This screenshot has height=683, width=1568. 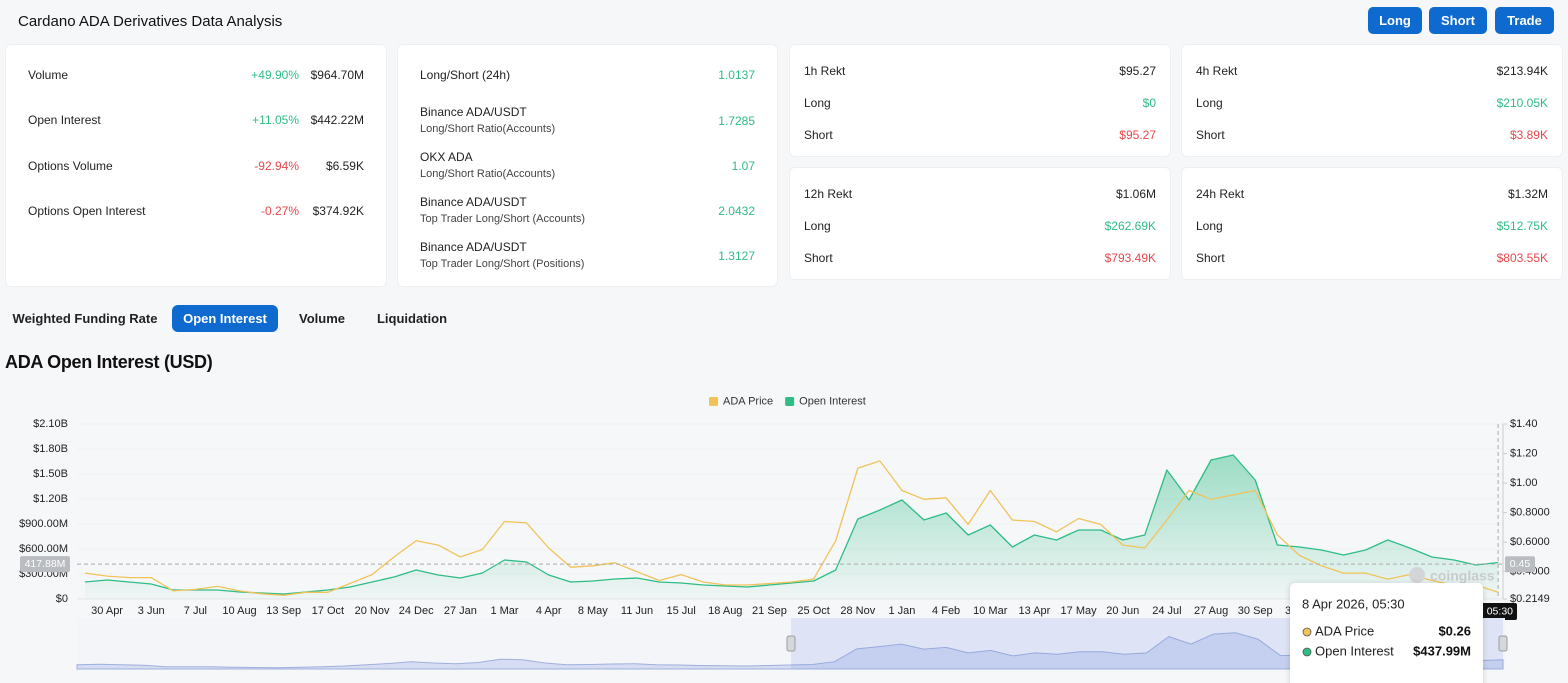 I want to click on tab: Liquidation, so click(x=412, y=318).